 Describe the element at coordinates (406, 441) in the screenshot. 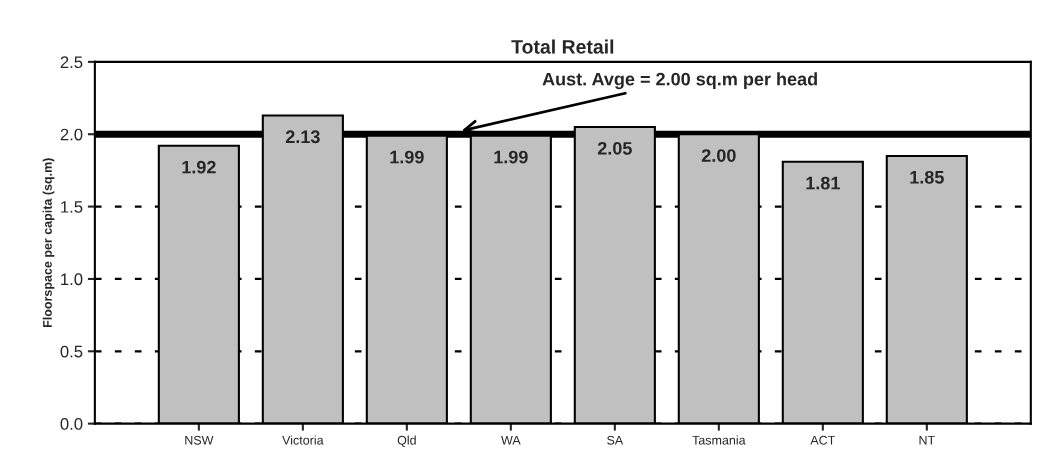

I see `x-tick-label: Qld` at that location.